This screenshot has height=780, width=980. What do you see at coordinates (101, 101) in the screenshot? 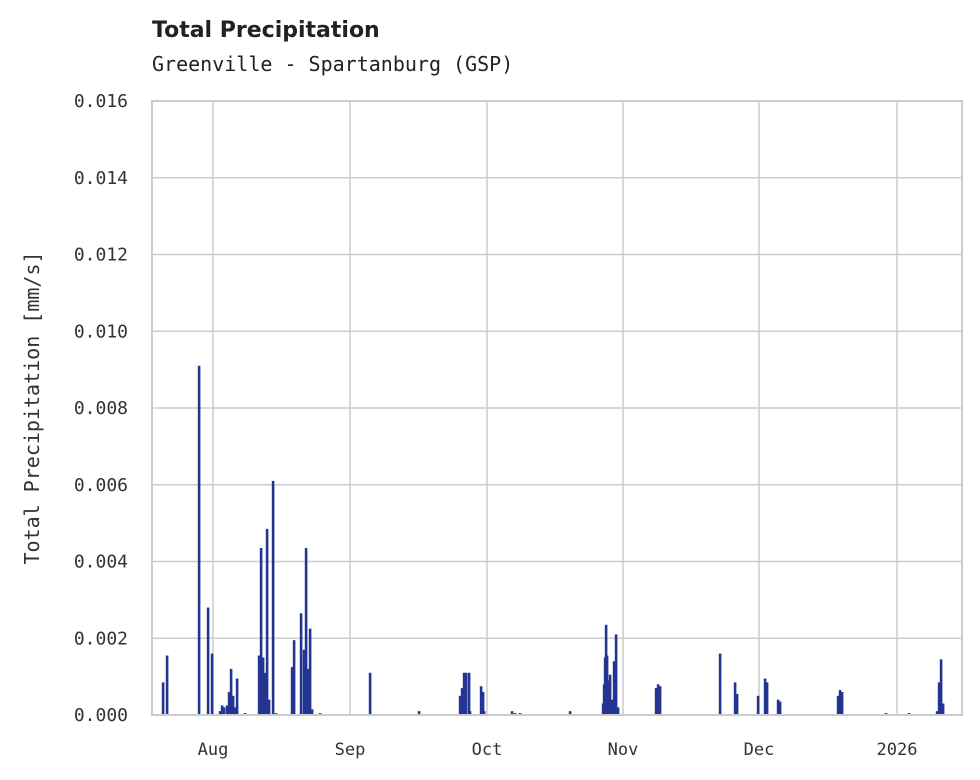
I see `y-tick-label: 0.016` at bounding box center [101, 101].